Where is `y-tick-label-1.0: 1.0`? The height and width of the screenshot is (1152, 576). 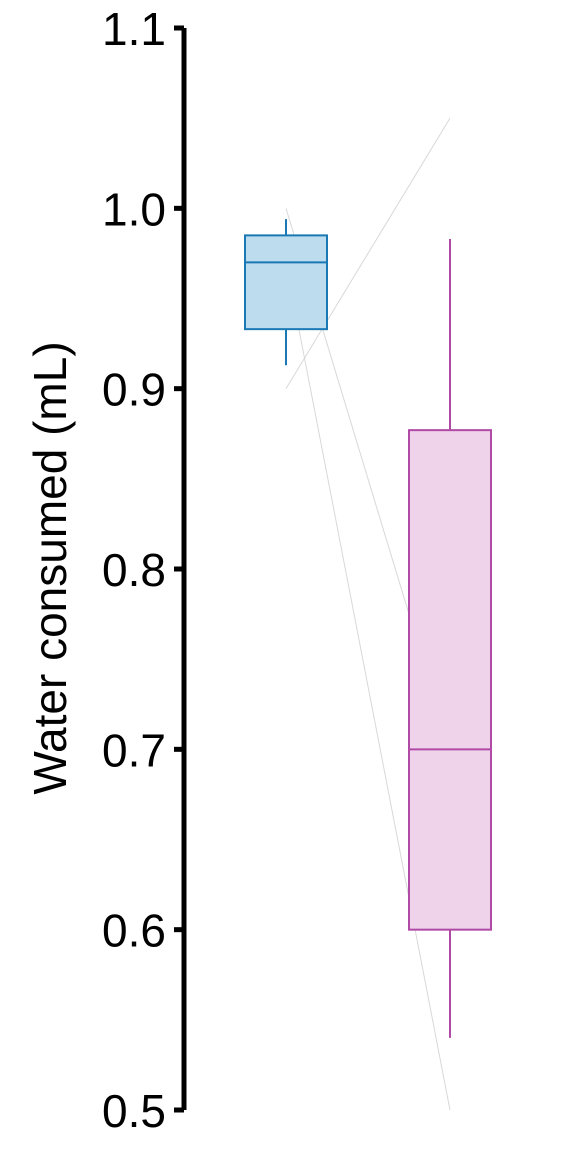
y-tick-label-1.0: 1.0 is located at coordinates (134, 209).